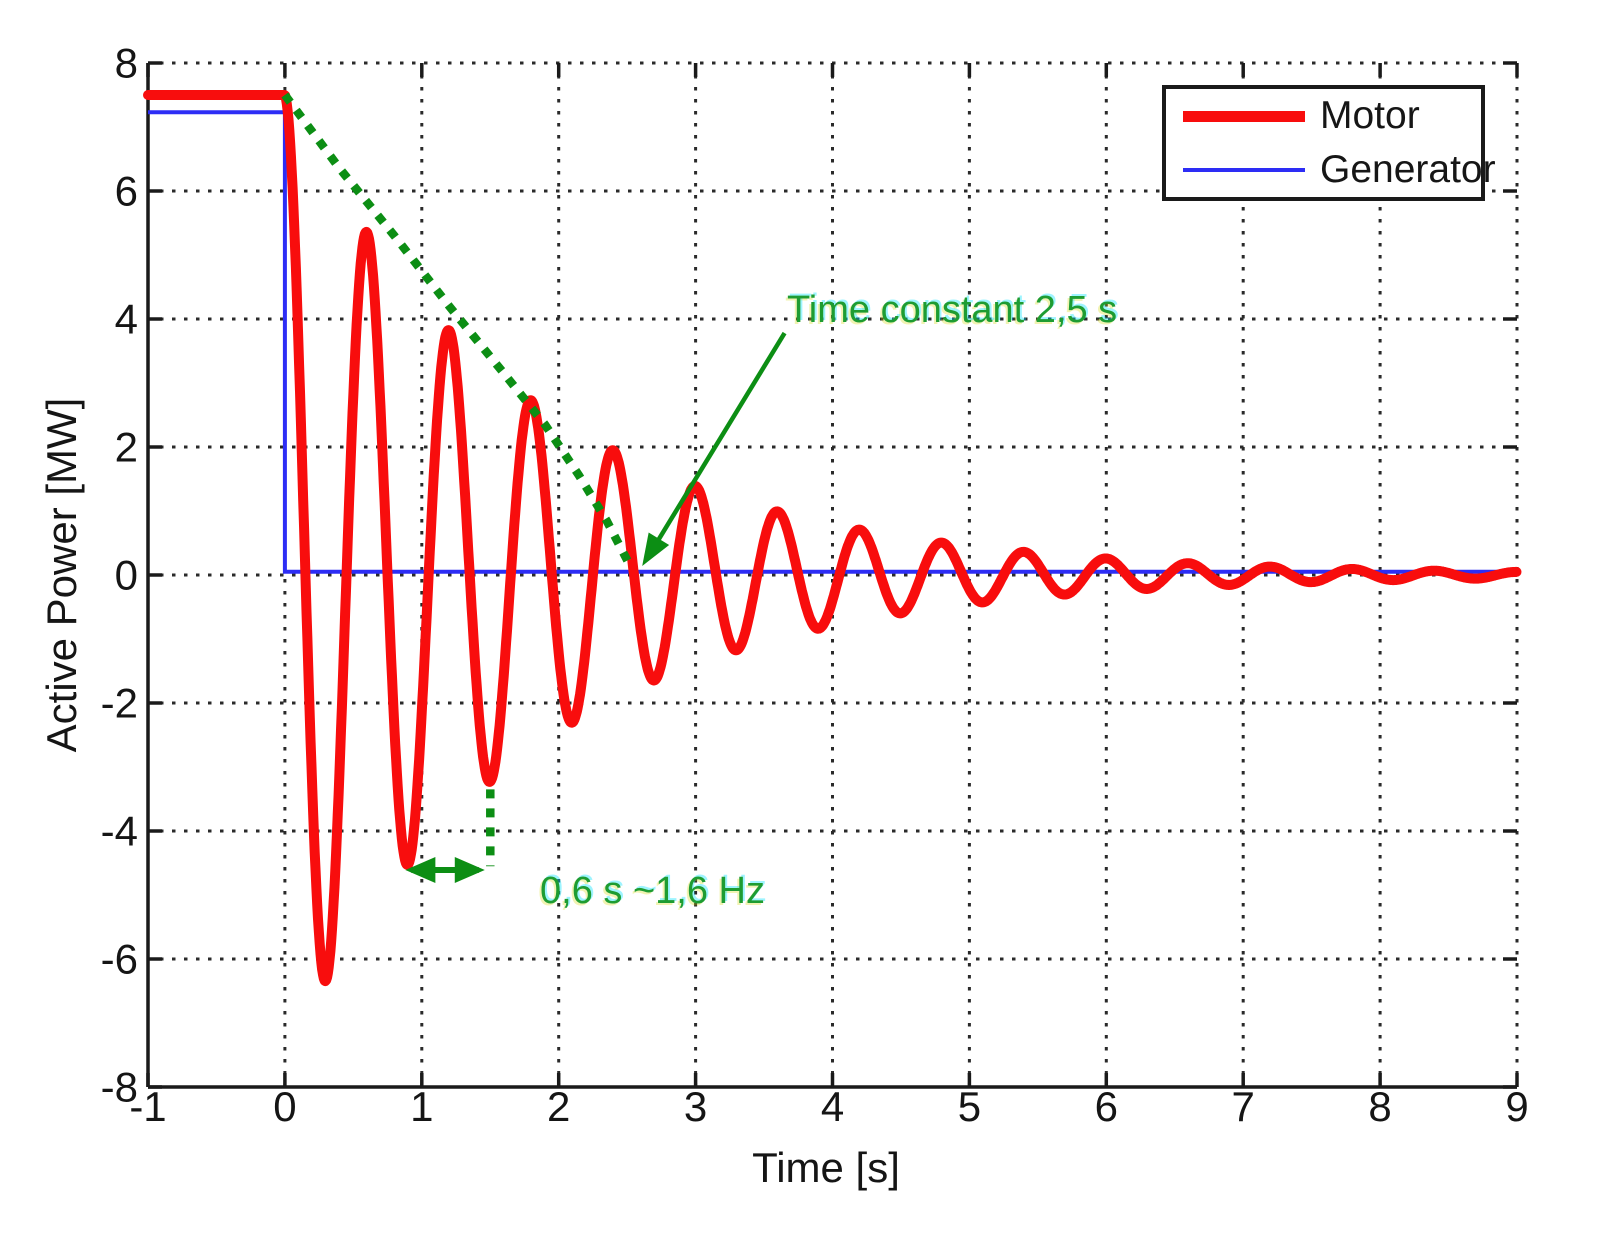 The image size is (1600, 1245). What do you see at coordinates (119, 831) in the screenshot?
I see `svg-text: -4` at bounding box center [119, 831].